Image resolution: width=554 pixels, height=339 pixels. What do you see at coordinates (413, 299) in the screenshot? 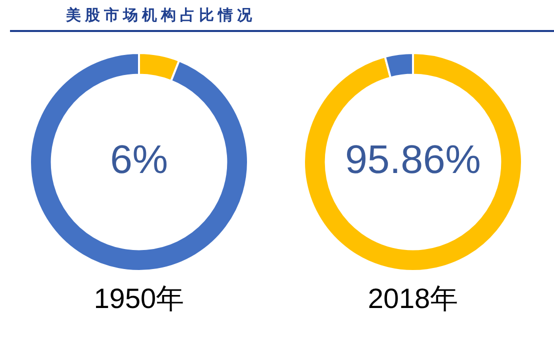
I see `text: 2018年` at bounding box center [413, 299].